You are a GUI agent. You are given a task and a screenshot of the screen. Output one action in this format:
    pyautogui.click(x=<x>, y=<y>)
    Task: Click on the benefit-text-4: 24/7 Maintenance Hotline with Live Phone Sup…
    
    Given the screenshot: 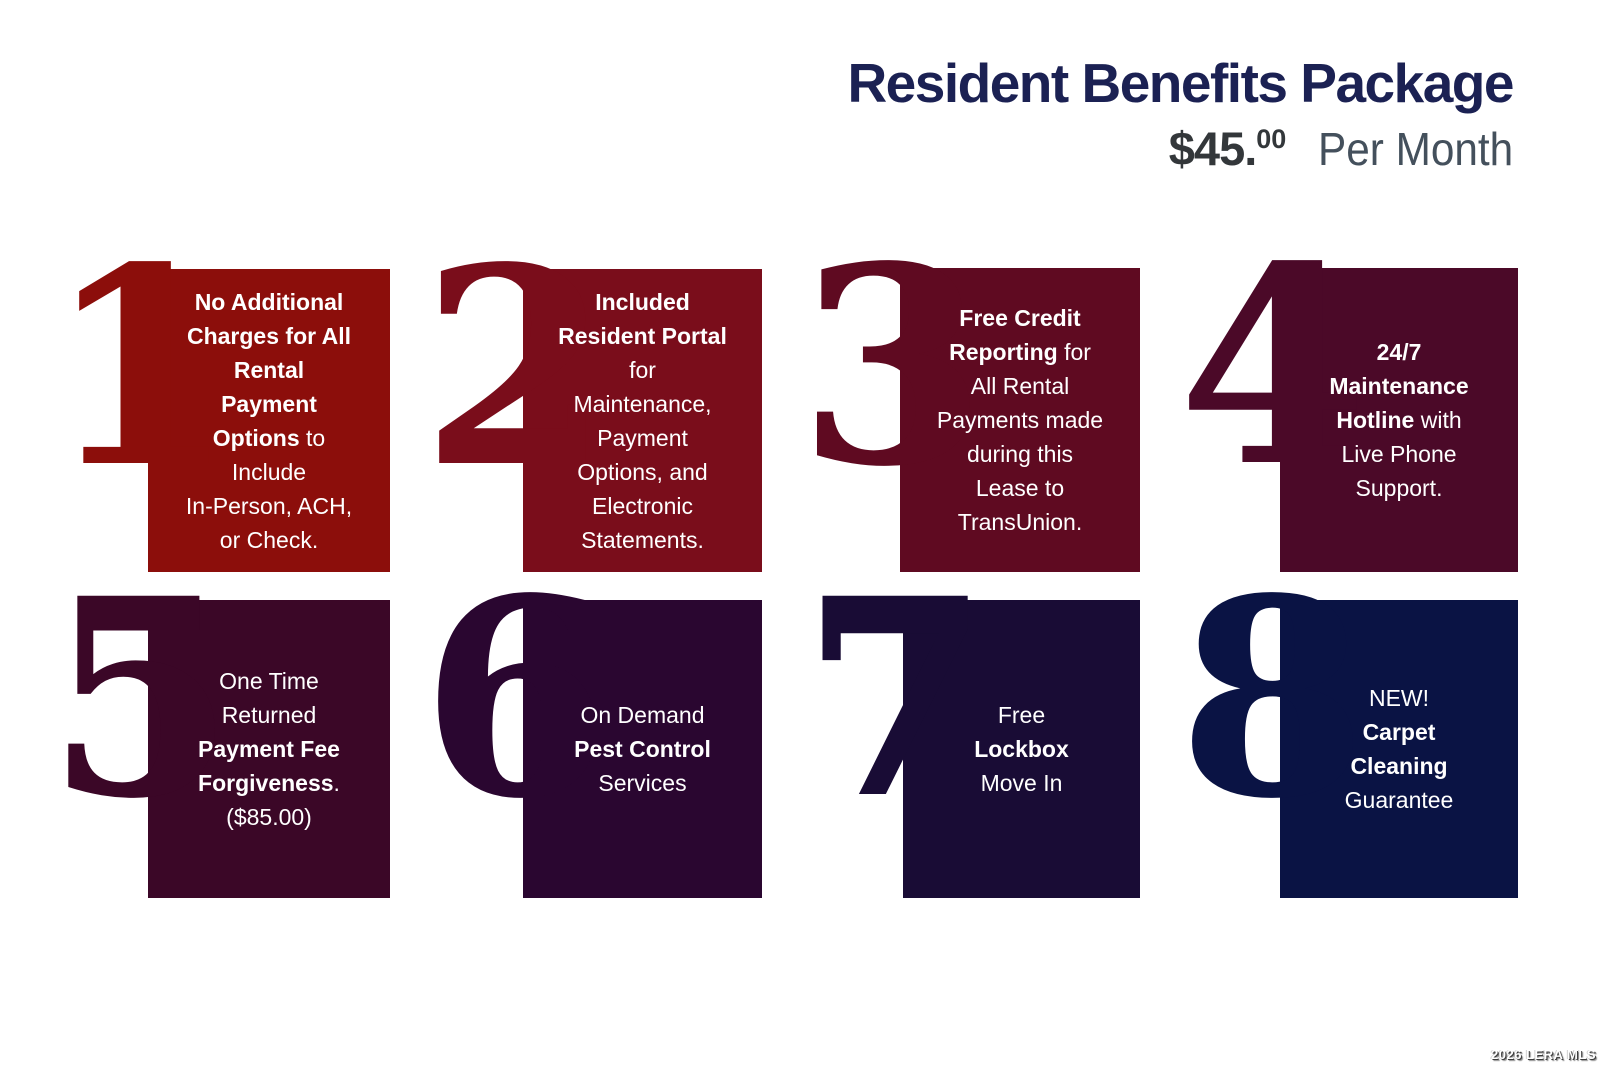 What is the action you would take?
    pyautogui.click(x=1399, y=420)
    